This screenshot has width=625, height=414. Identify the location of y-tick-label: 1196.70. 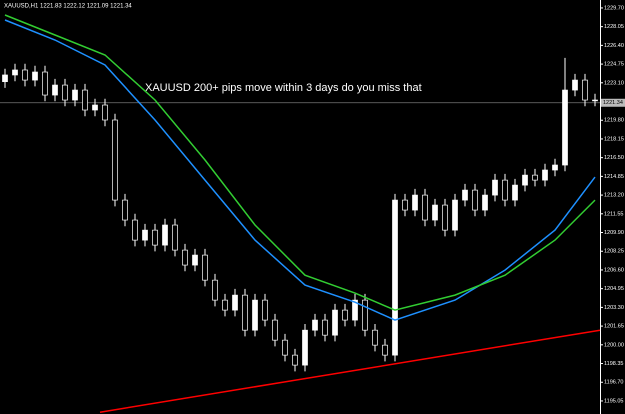
(613, 383).